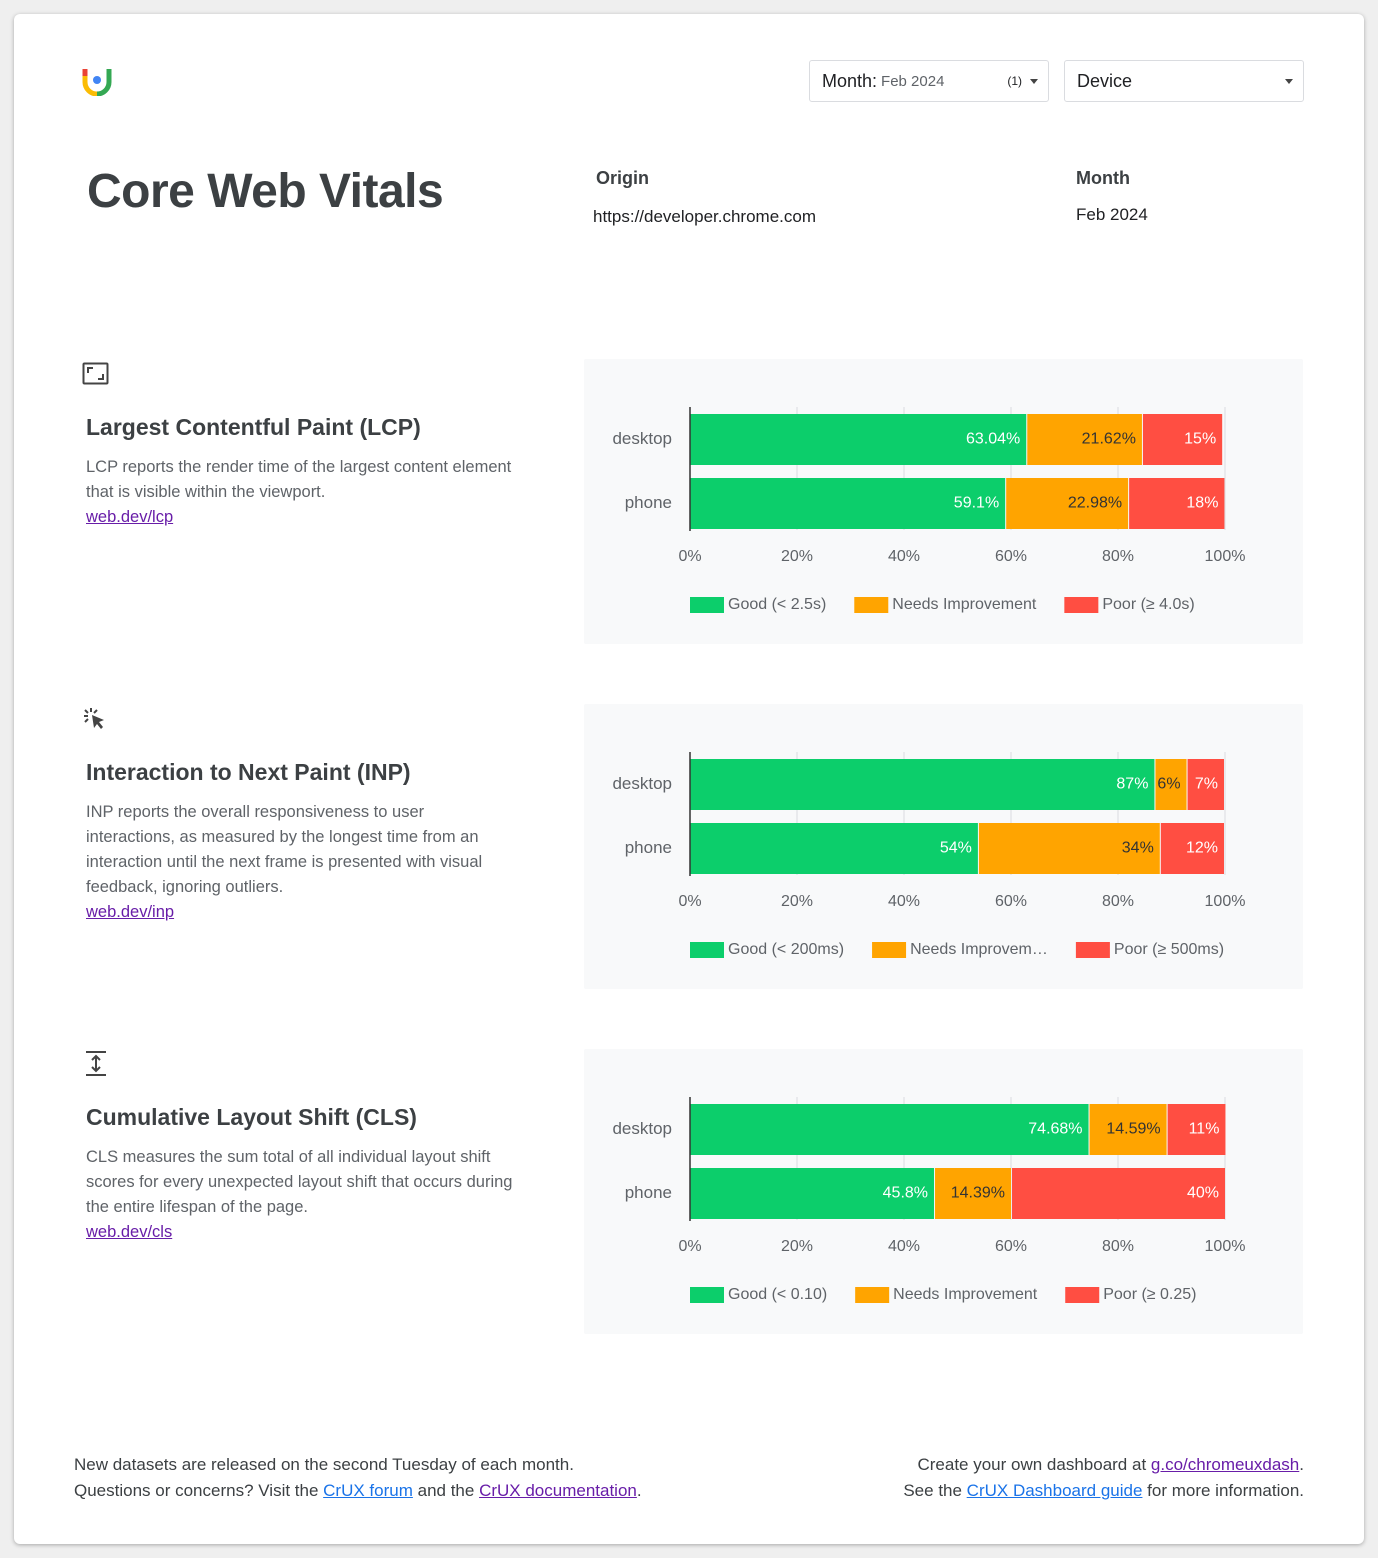 The height and width of the screenshot is (1558, 1378). Describe the element at coordinates (253, 427) in the screenshot. I see `metric-title: Largest Contentful Paint (LCP)` at that location.